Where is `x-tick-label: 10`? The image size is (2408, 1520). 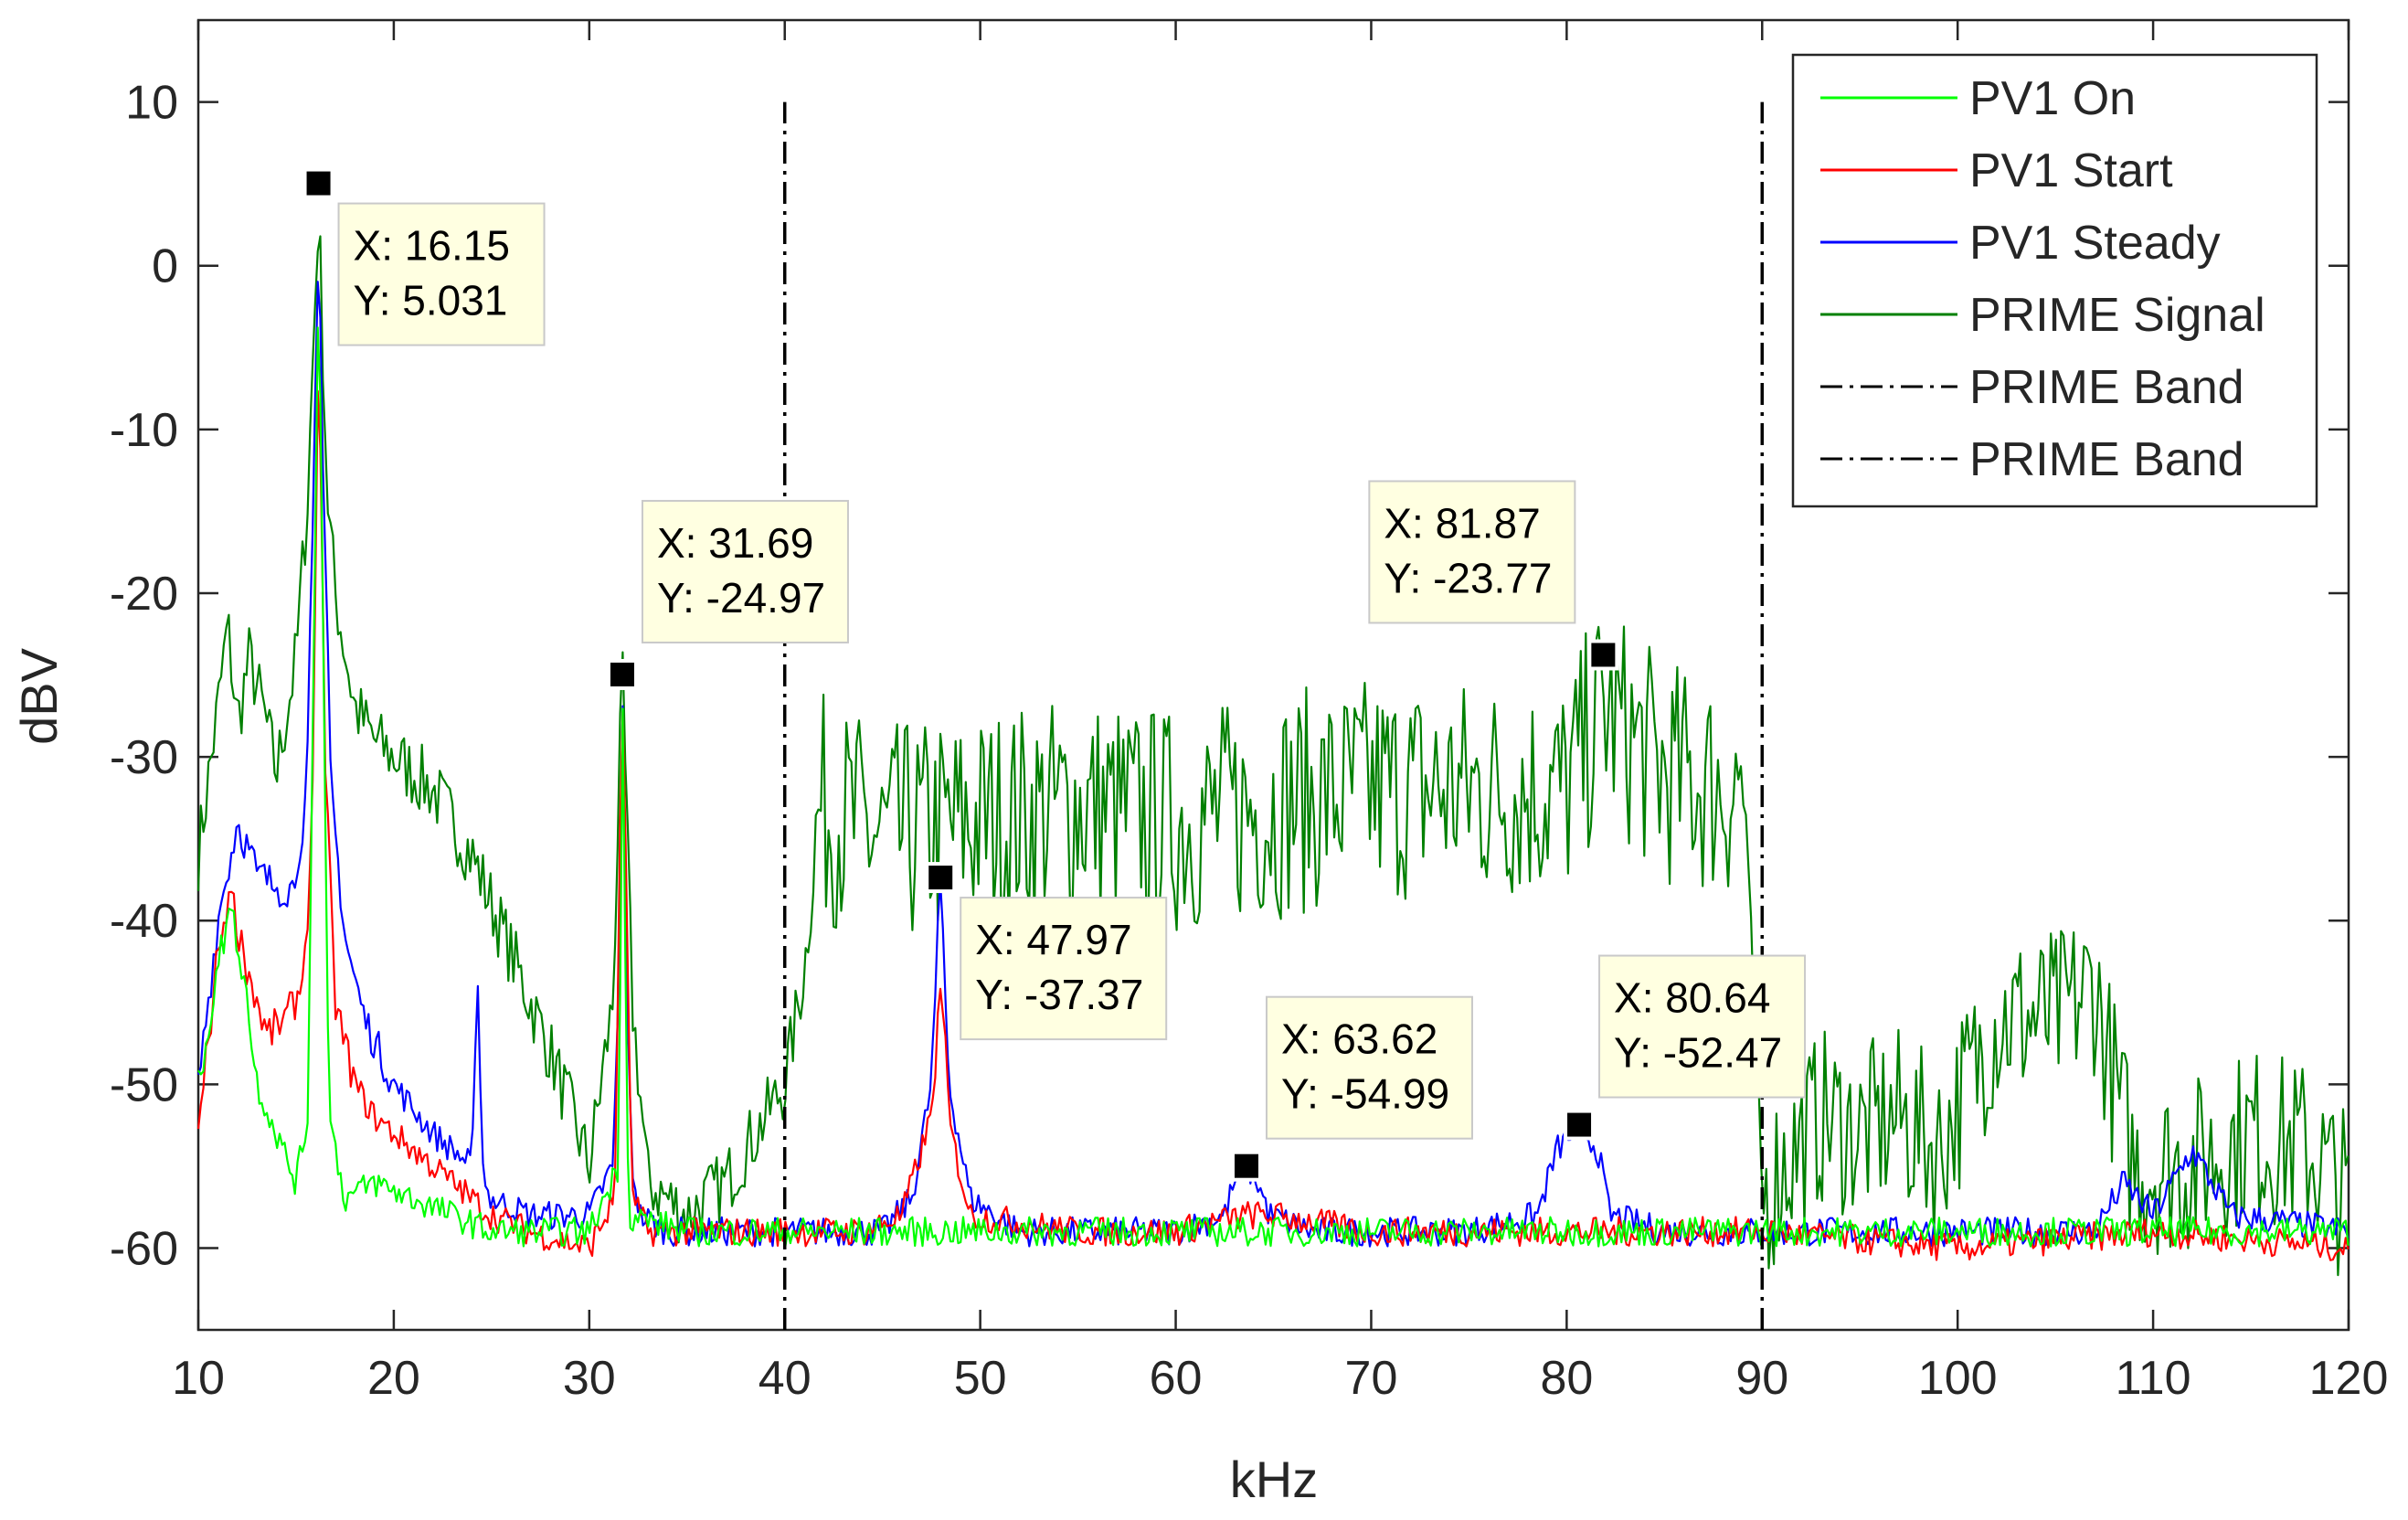 x-tick-label: 10 is located at coordinates (198, 1379).